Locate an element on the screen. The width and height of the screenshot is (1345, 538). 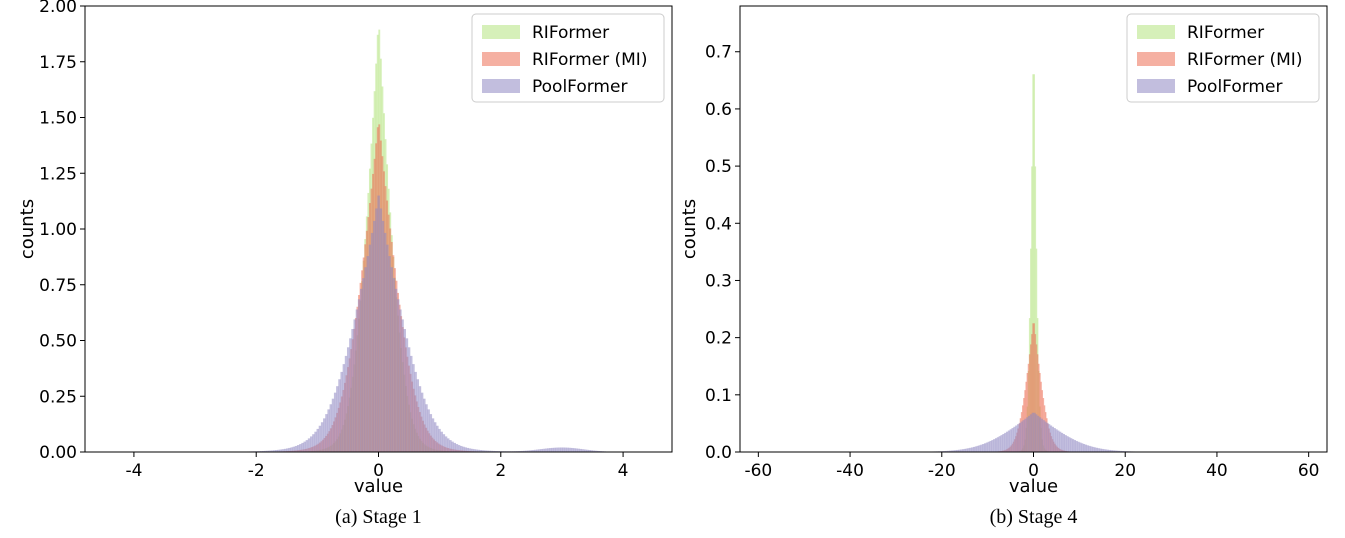
x-tick-label: -4 is located at coordinates (133, 471).